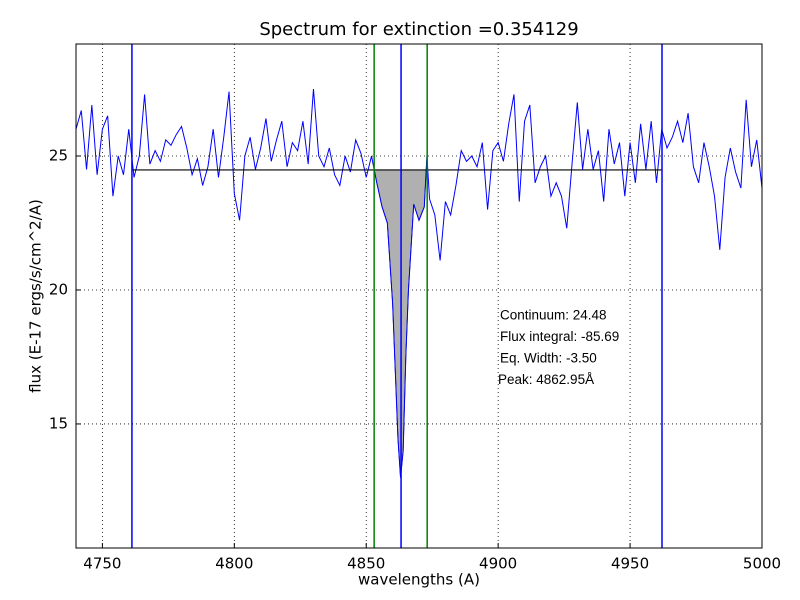 The image size is (800, 600). Describe the element at coordinates (553, 315) in the screenshot. I see `annotation: Continuum: 24.48` at that location.